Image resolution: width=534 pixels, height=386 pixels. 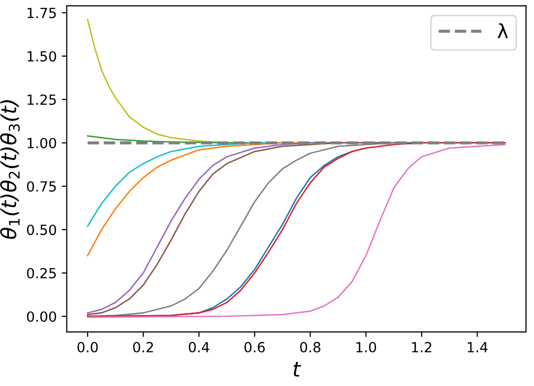 I want to click on x-tick-label: 0.0, so click(x=87, y=347).